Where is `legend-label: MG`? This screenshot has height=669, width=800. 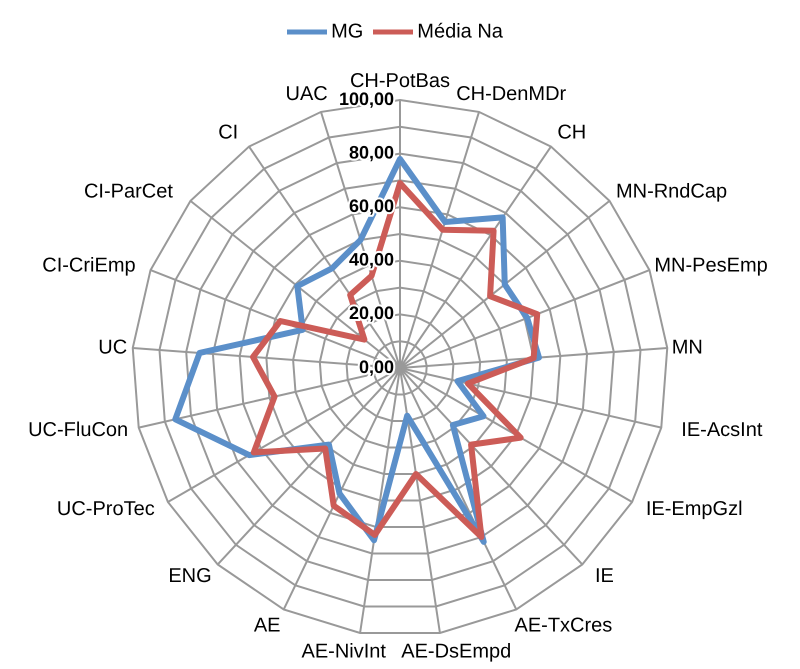
legend-label: MG is located at coordinates (347, 31).